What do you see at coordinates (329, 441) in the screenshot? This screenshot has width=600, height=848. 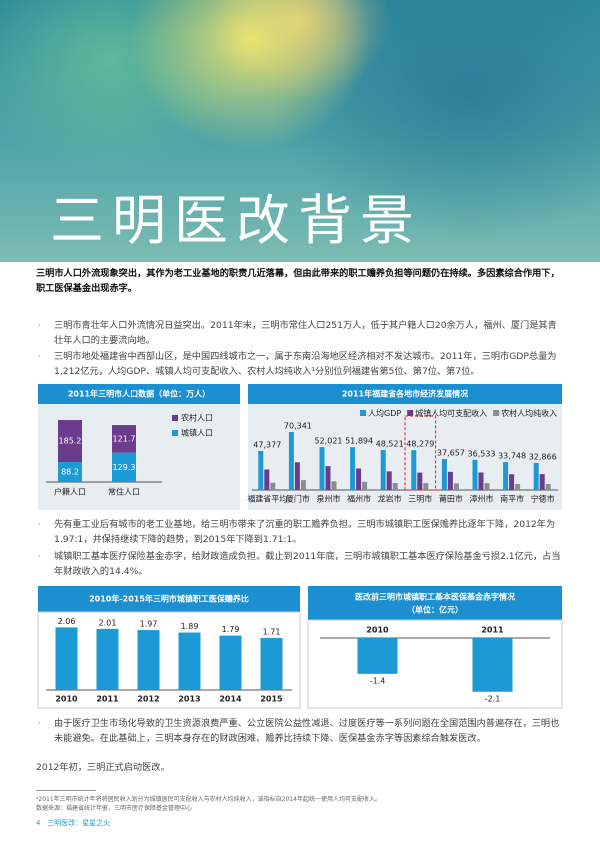 I see `data-label: 52,021` at bounding box center [329, 441].